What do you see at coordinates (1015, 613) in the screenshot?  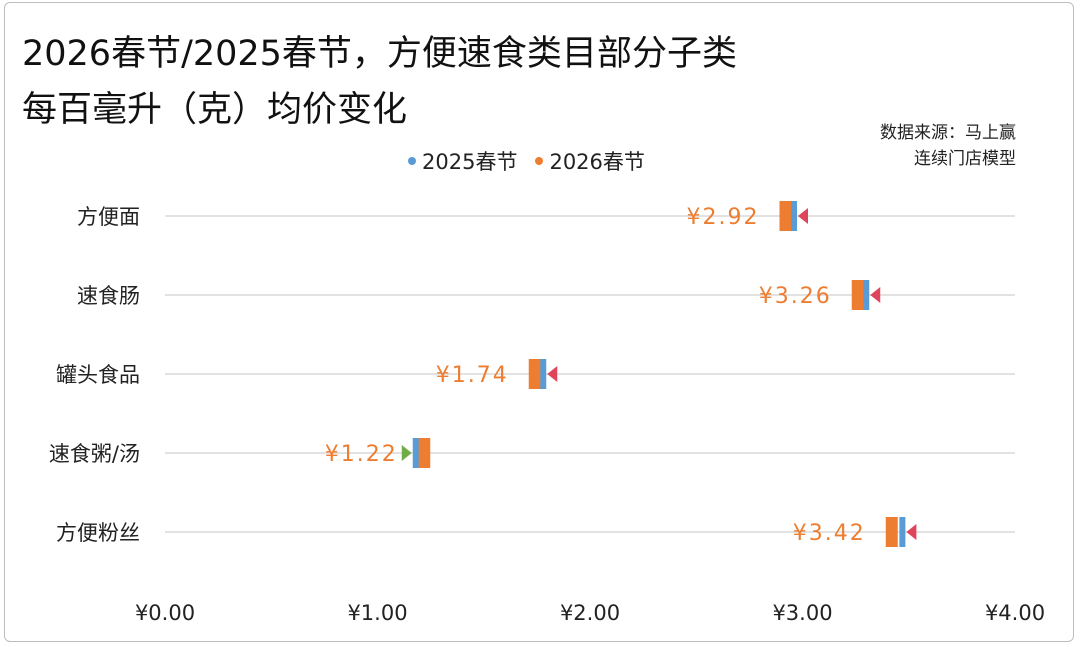 I see `x-tick-label: ¥4.00` at bounding box center [1015, 613].